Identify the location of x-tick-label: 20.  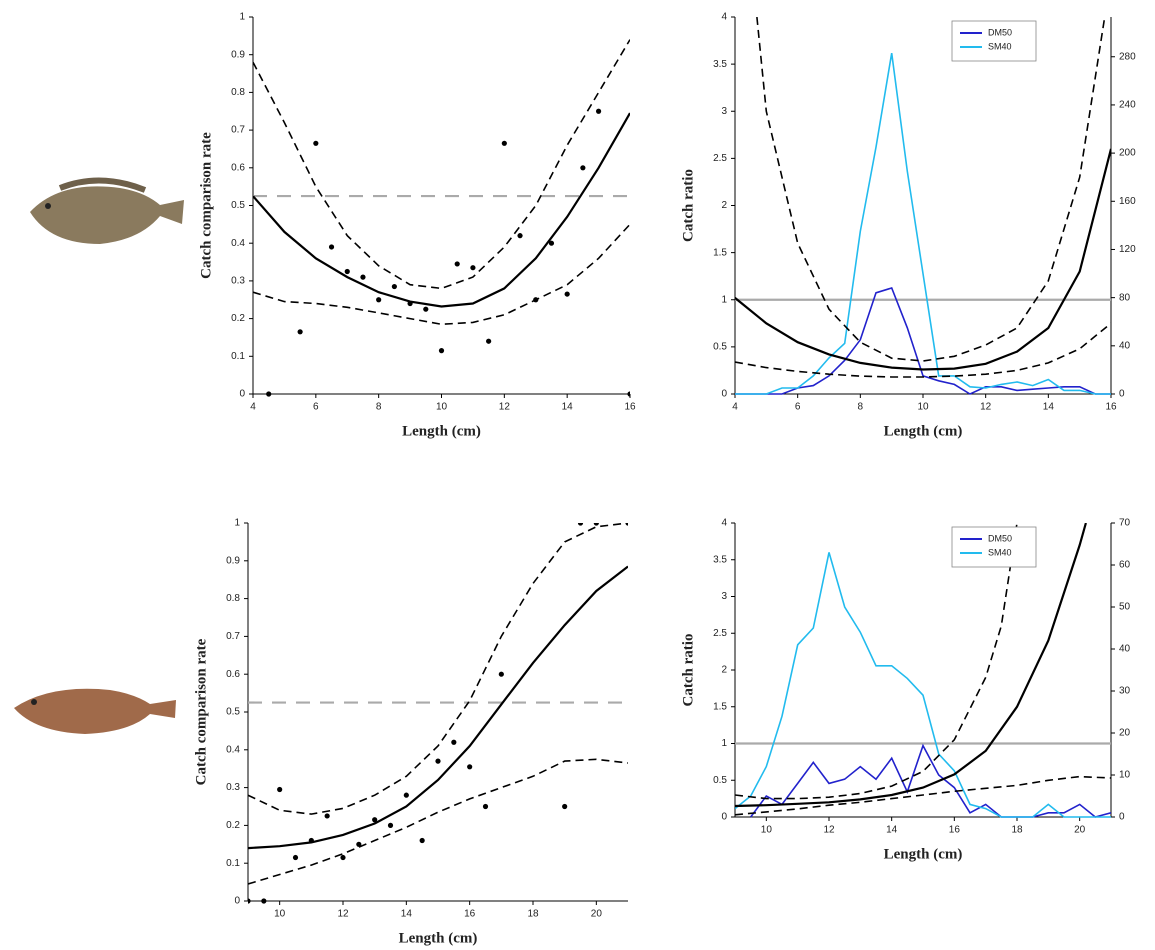
(597, 914).